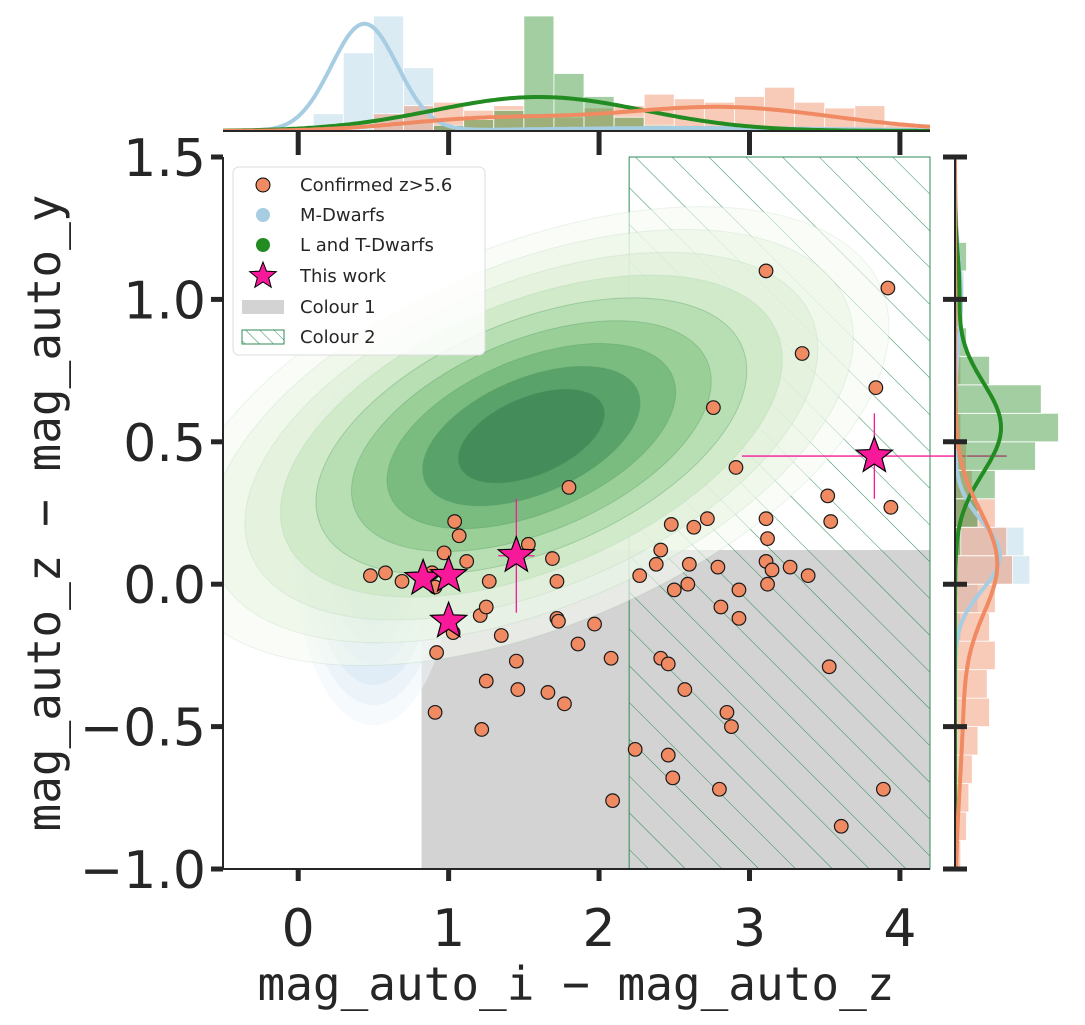  Describe the element at coordinates (263, 215) in the screenshot. I see `legend-marker-m-dwarfs` at that location.